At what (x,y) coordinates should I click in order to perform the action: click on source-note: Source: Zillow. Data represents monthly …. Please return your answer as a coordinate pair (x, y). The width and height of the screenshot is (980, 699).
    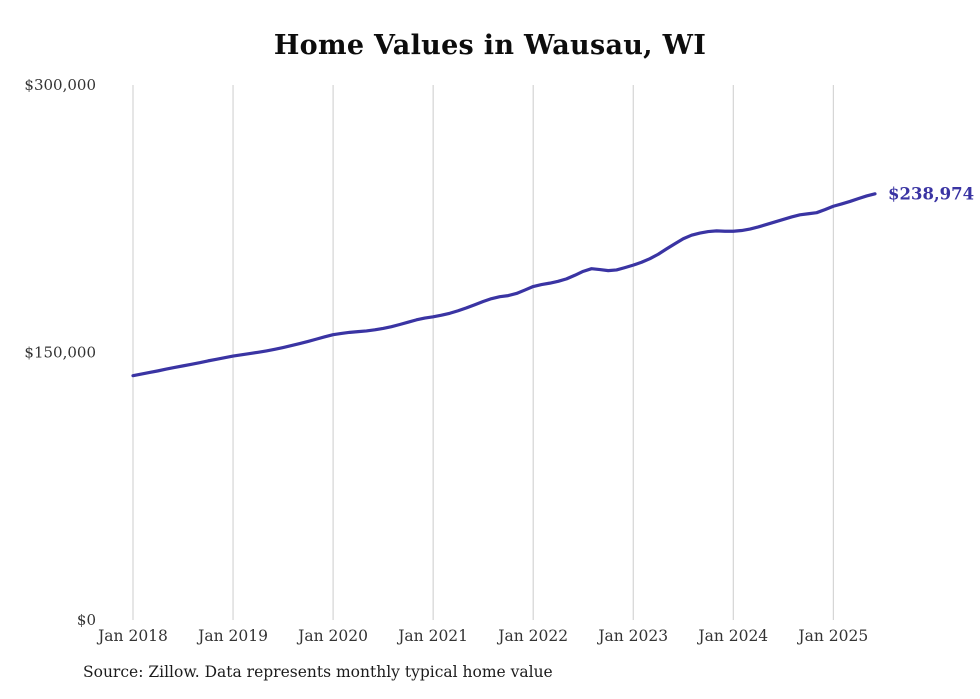
    Looking at the image, I should click on (318, 672).